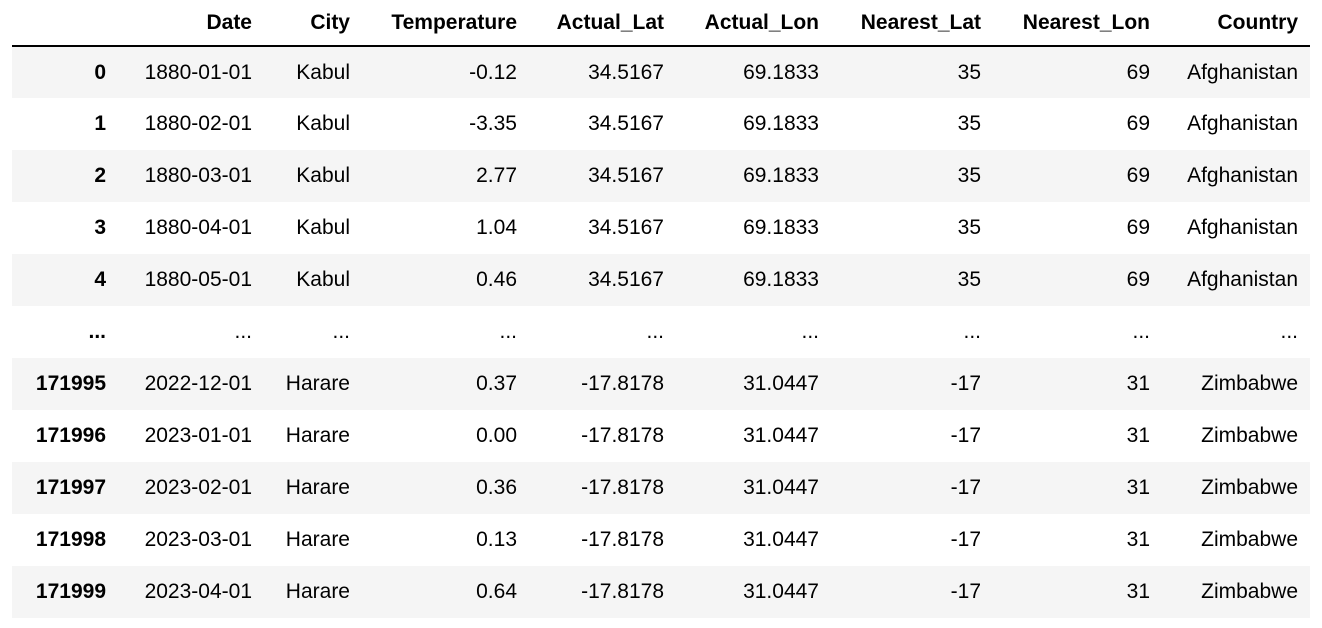  I want to click on row-index: 171999, so click(70, 591).